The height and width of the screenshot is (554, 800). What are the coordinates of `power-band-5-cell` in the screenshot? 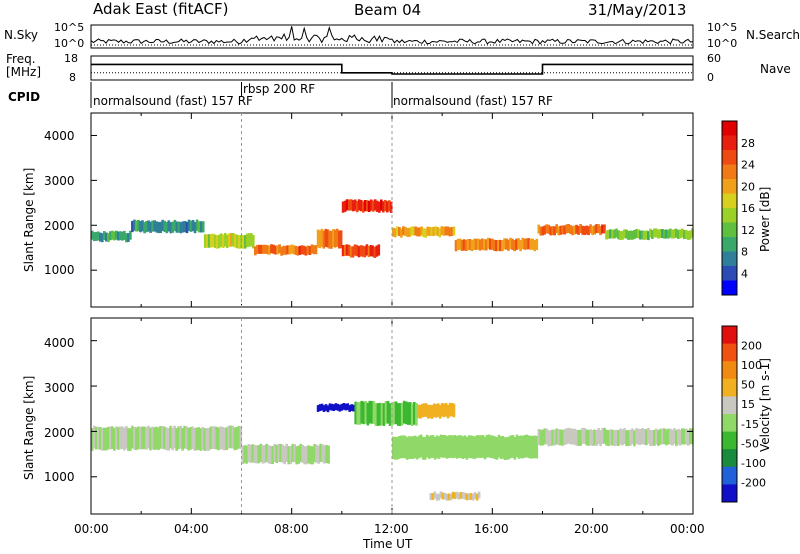 It's located at (377, 251).